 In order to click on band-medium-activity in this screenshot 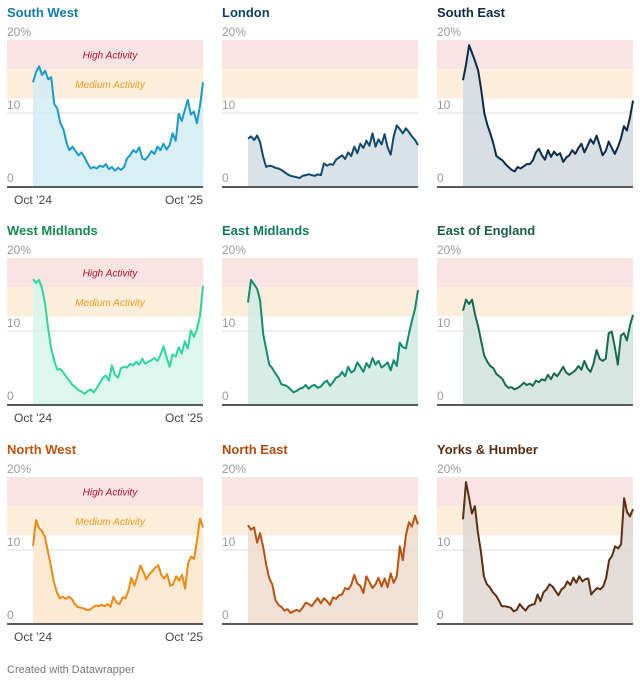, I will do `click(320, 84)`.